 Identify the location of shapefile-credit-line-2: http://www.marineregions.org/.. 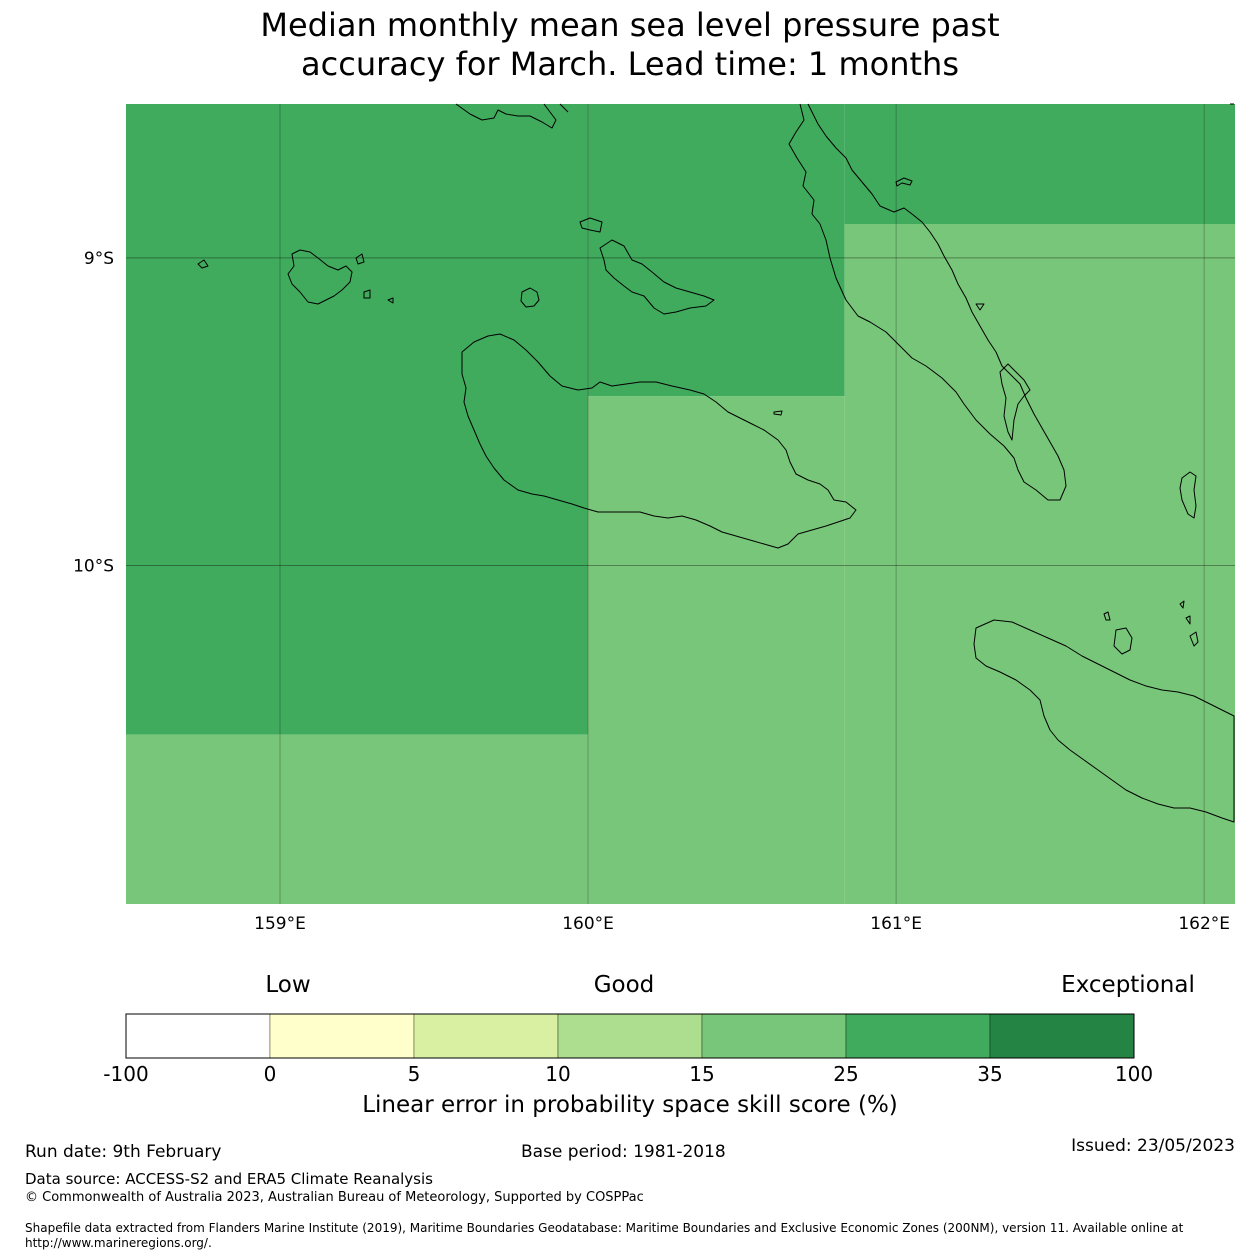
(118, 1243).